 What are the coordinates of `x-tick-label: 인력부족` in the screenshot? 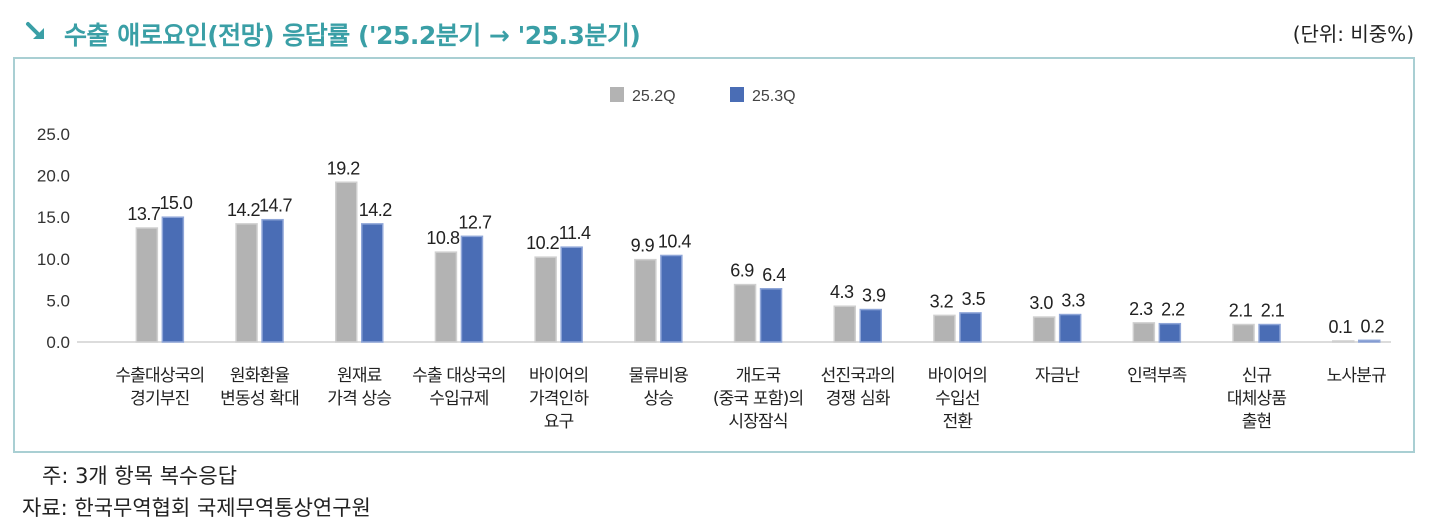 It's located at (1157, 376).